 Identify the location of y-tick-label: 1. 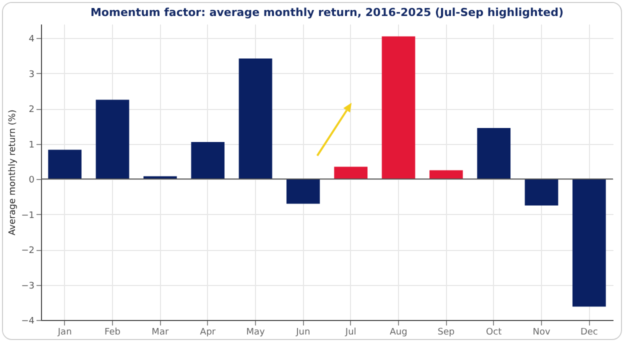
(31, 145).